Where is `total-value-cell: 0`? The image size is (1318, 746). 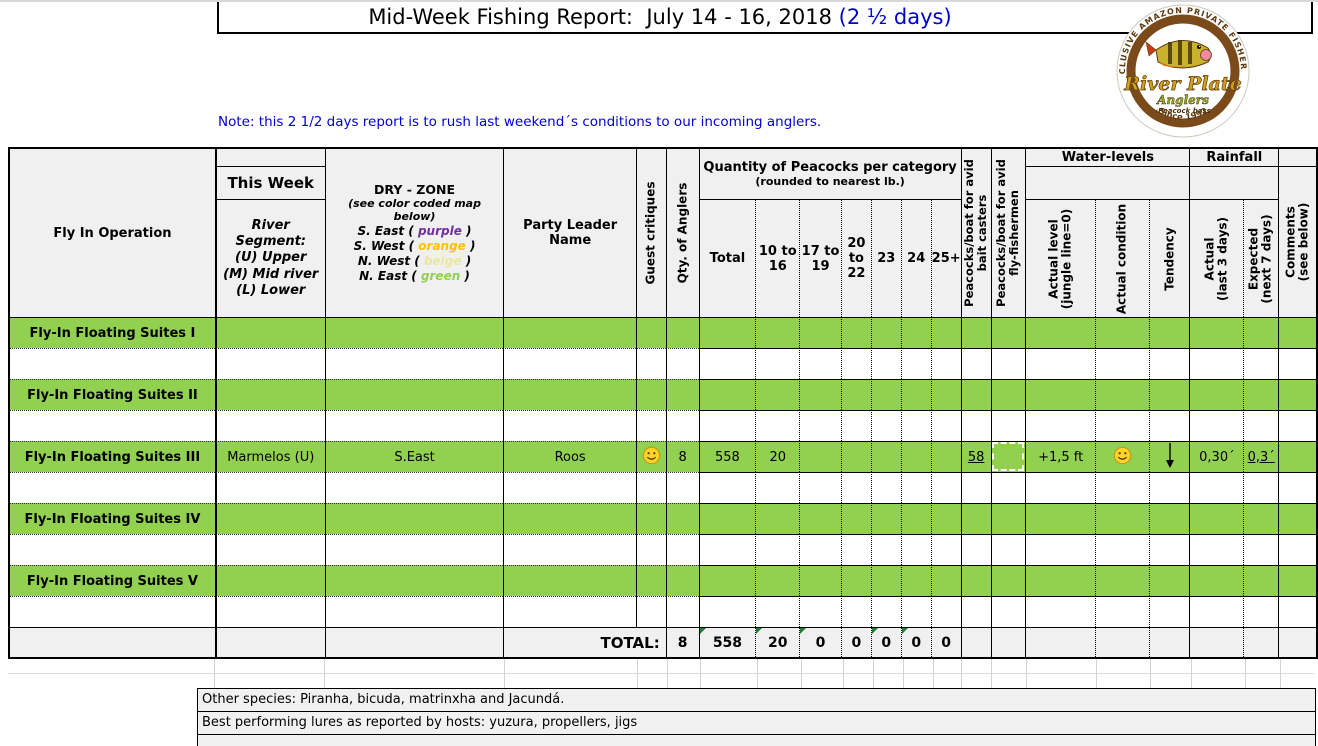
total-value-cell: 0 is located at coordinates (915, 642).